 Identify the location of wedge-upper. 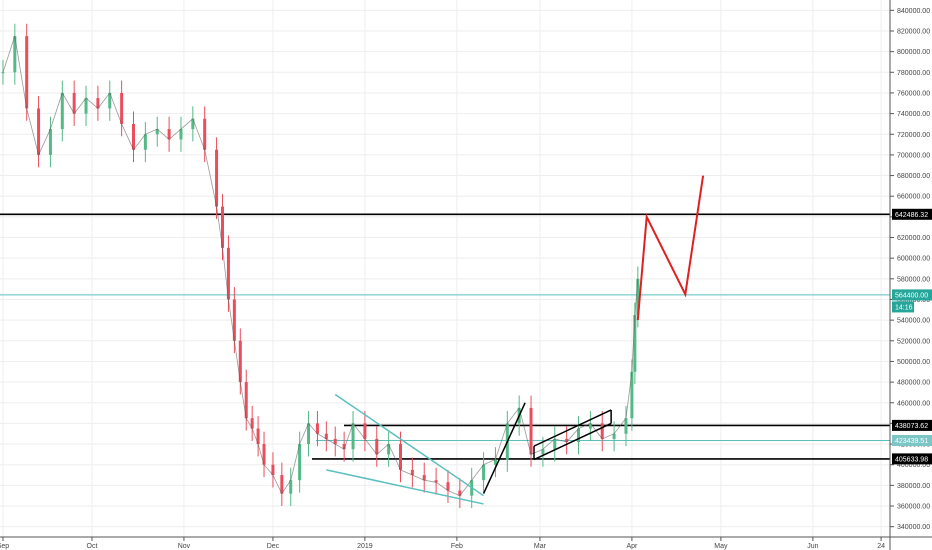
(409, 445).